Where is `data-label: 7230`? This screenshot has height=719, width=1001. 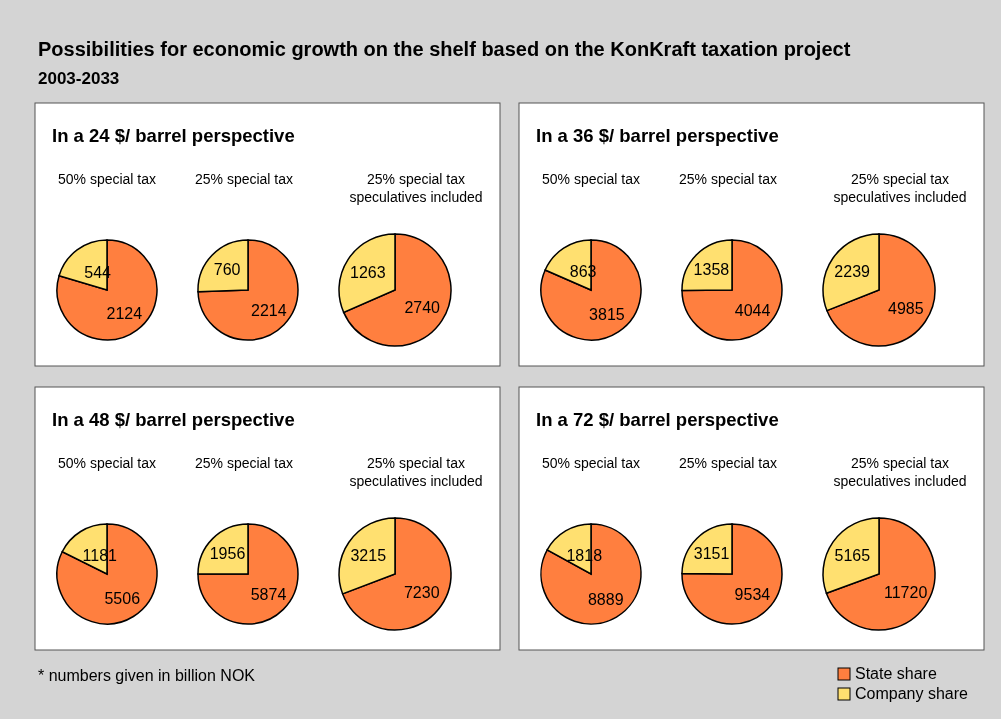
data-label: 7230 is located at coordinates (421, 593).